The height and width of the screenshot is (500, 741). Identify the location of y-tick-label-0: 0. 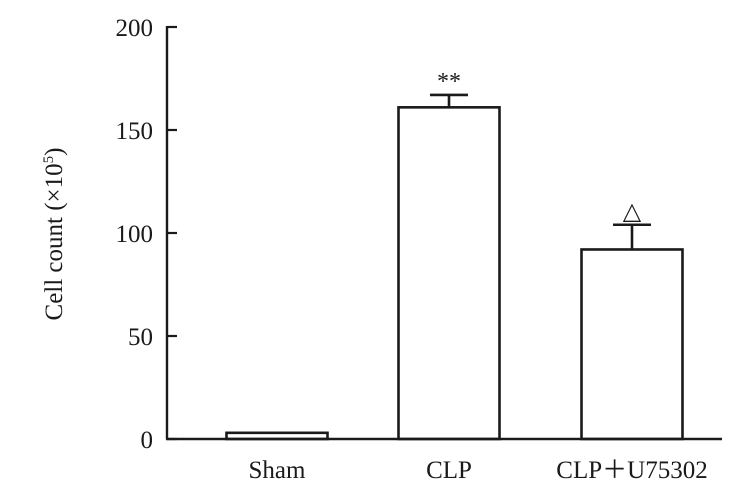
(147, 440).